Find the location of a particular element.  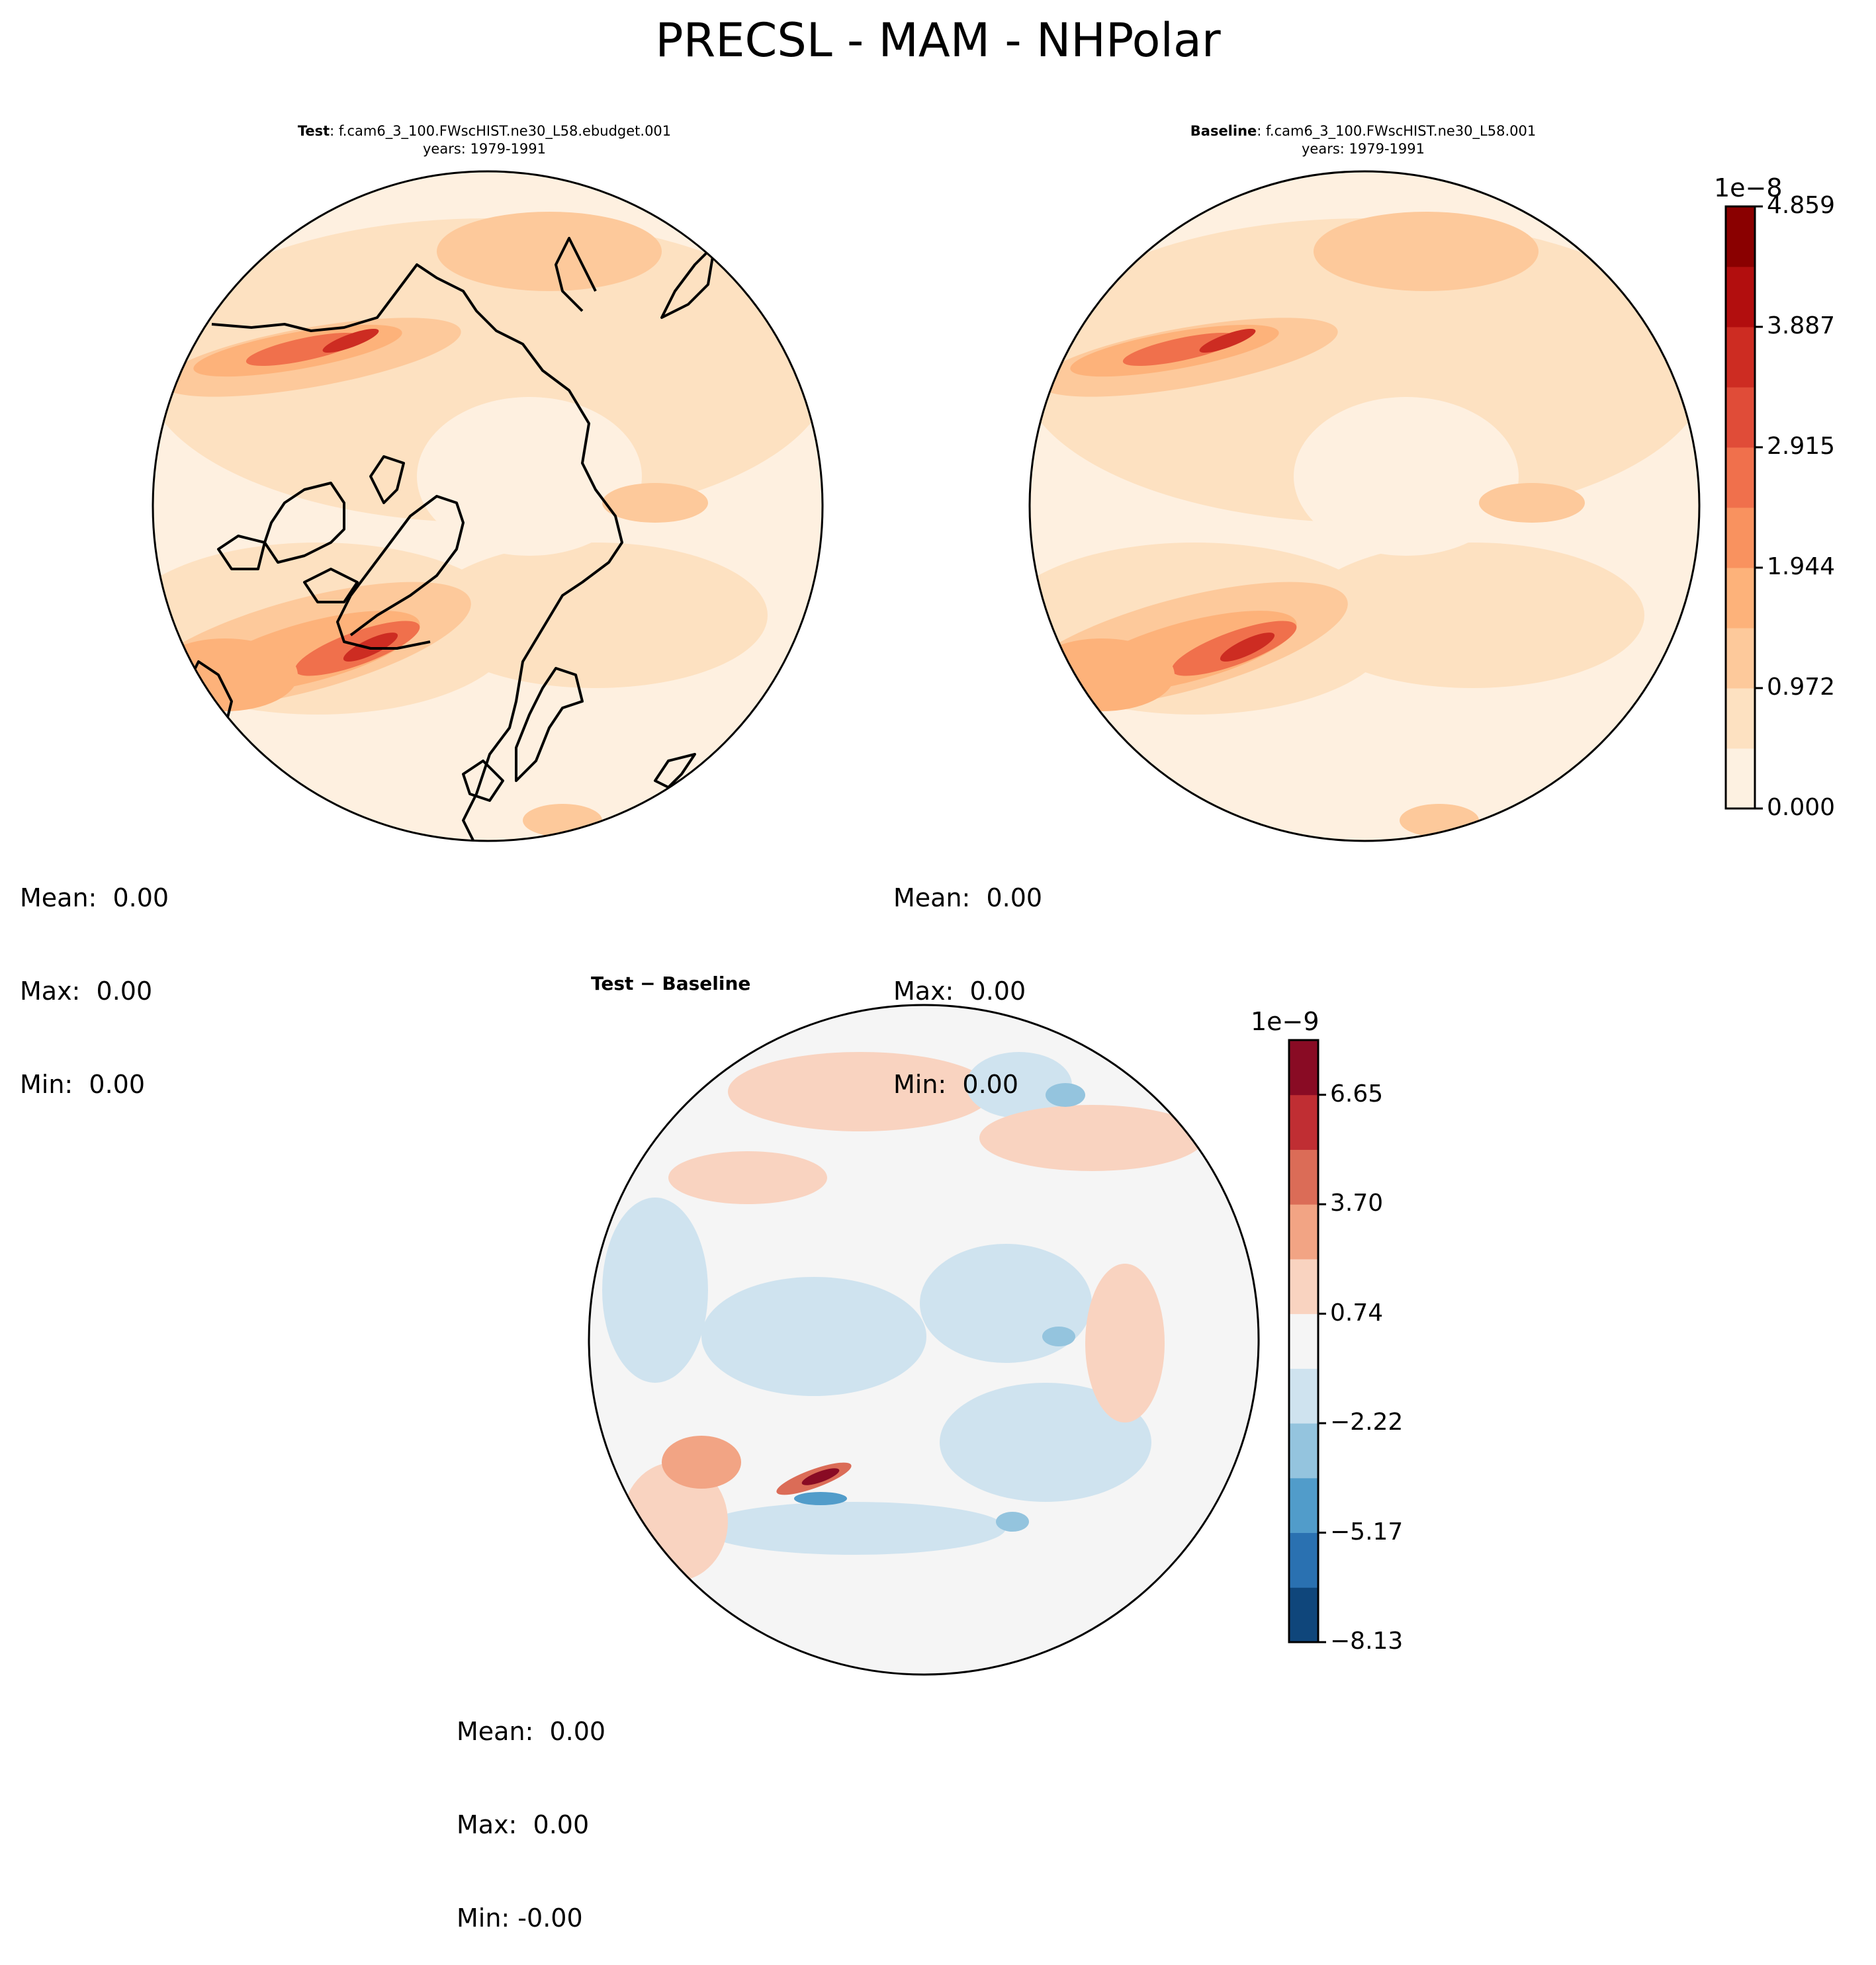

main-colorbar is located at coordinates (1744, 508).